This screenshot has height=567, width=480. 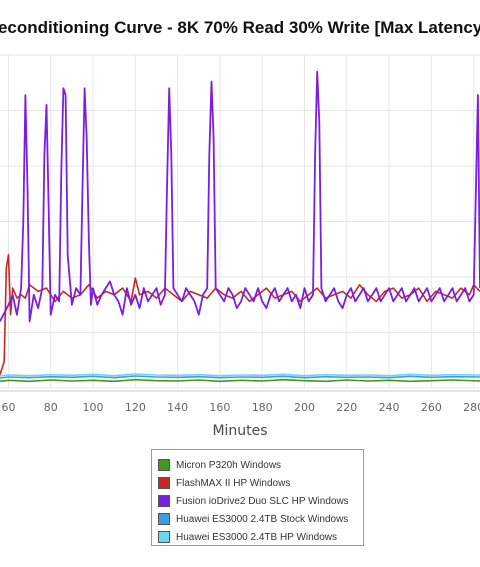 I want to click on legend-item: FlashMAX II HP Windows, so click(x=257, y=483).